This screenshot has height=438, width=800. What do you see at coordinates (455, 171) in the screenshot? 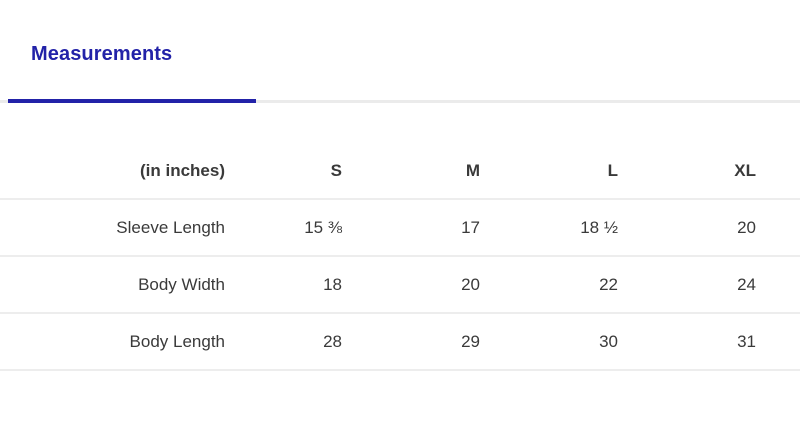
I see `column-header-m: M` at bounding box center [455, 171].